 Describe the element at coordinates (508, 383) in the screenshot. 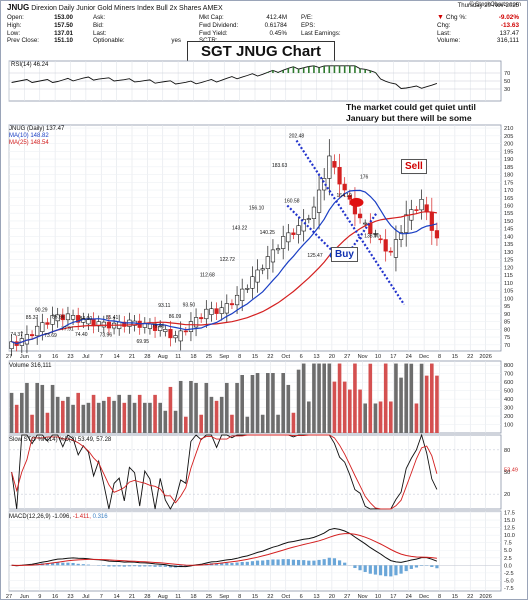

I see `volume-tick-label: 600` at that location.